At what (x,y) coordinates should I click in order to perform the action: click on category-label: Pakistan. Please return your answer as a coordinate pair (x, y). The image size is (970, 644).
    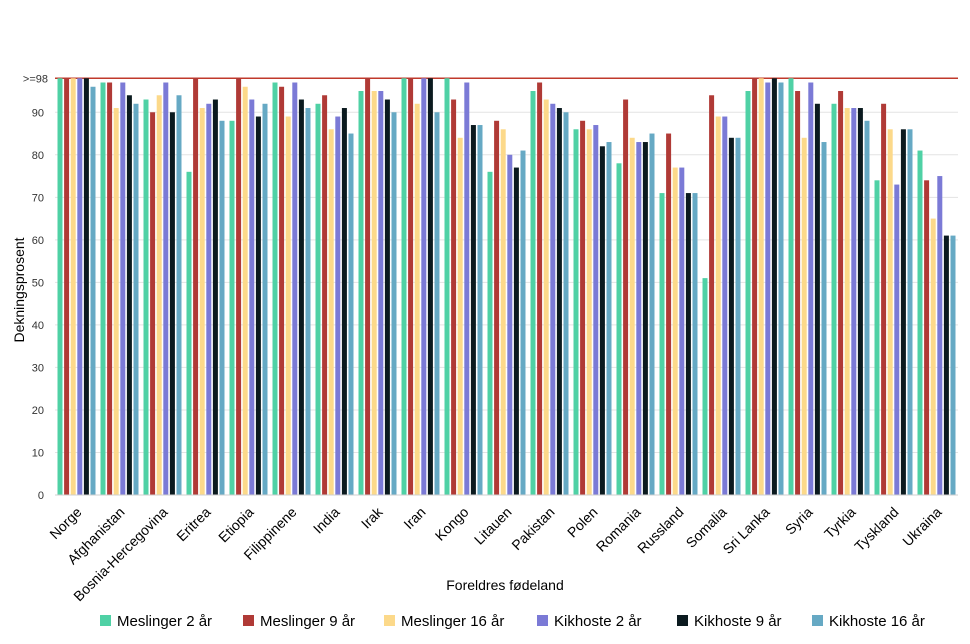
    Looking at the image, I should click on (532, 528).